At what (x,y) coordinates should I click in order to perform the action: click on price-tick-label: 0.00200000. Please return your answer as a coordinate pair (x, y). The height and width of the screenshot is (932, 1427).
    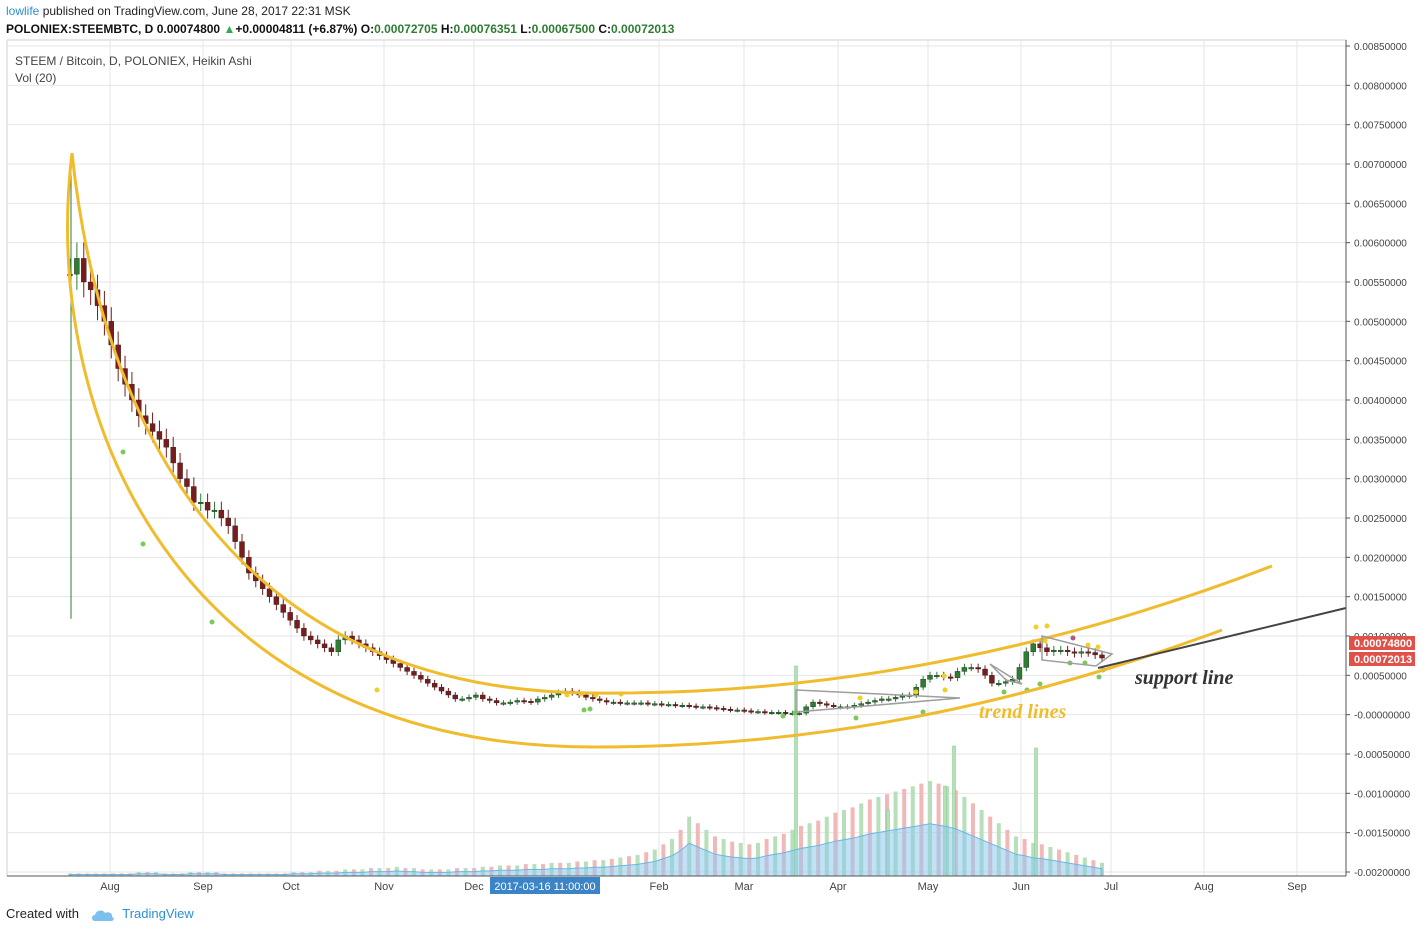
    Looking at the image, I should click on (1380, 558).